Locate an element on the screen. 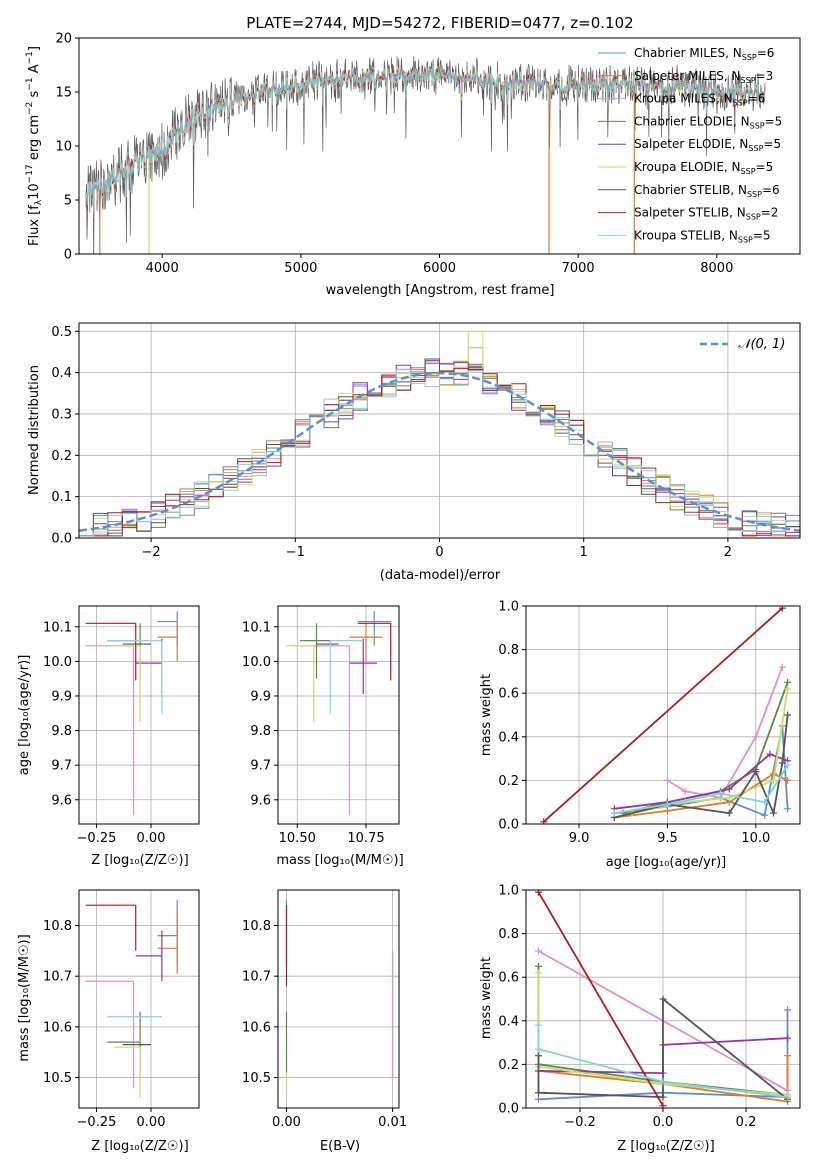  legend-entry: Chabrier ELODIE, NSSP=5 is located at coordinates (708, 122).